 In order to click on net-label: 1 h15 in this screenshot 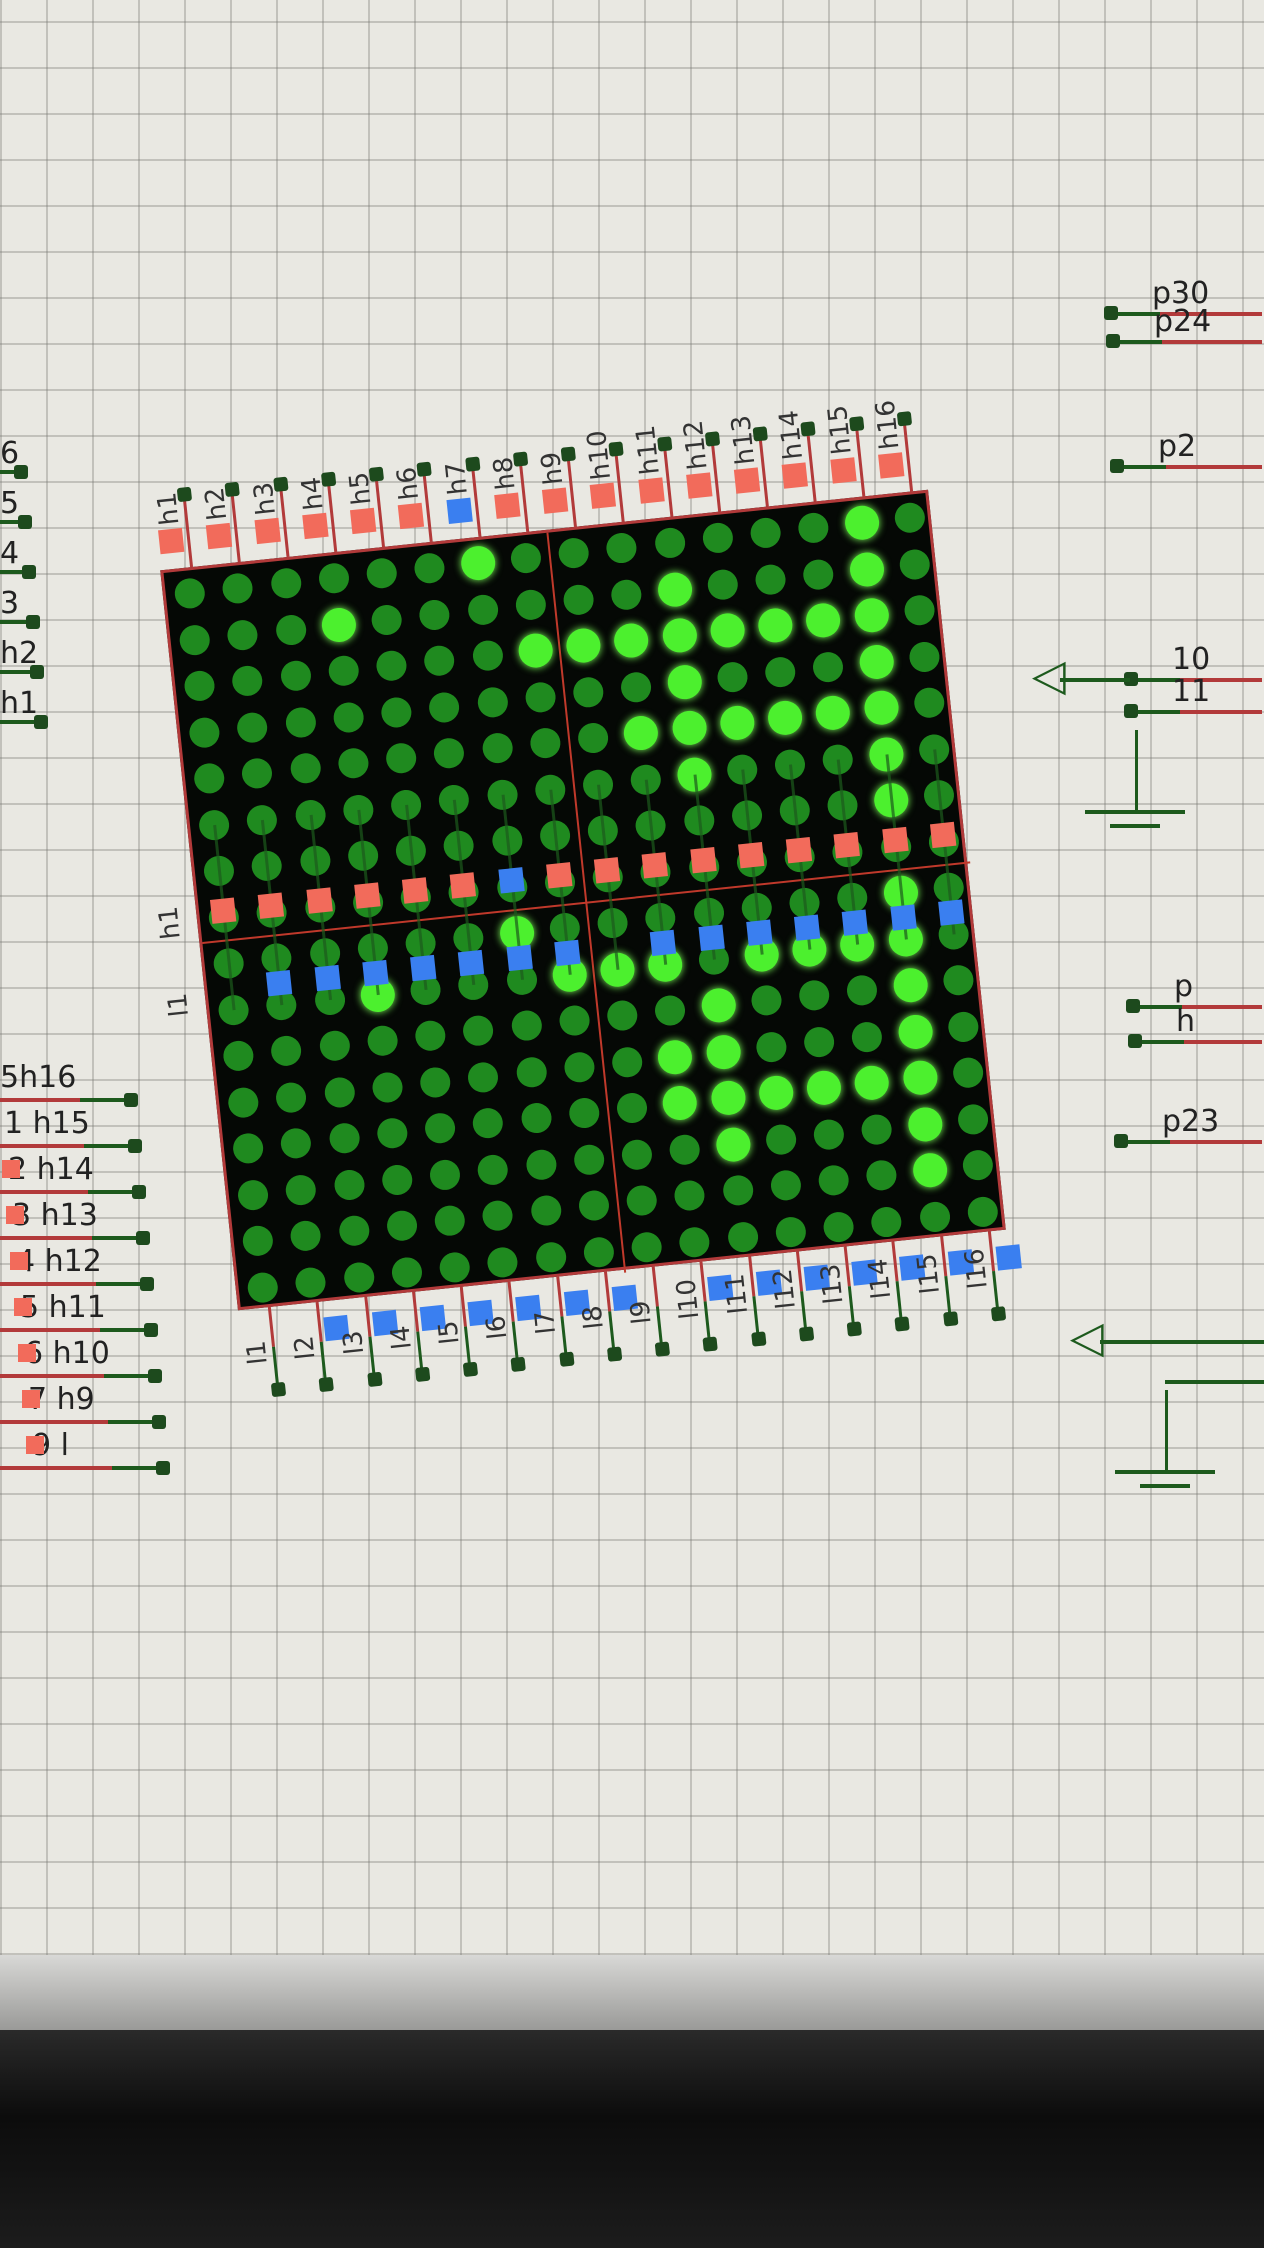, I will do `click(47, 1123)`.